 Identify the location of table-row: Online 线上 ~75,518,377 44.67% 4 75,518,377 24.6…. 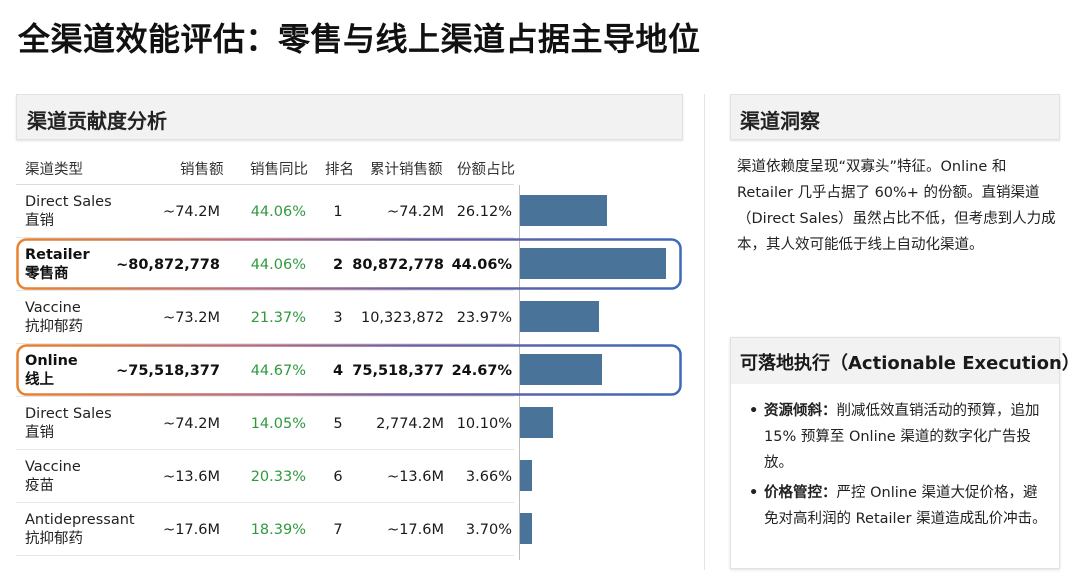
(349, 370).